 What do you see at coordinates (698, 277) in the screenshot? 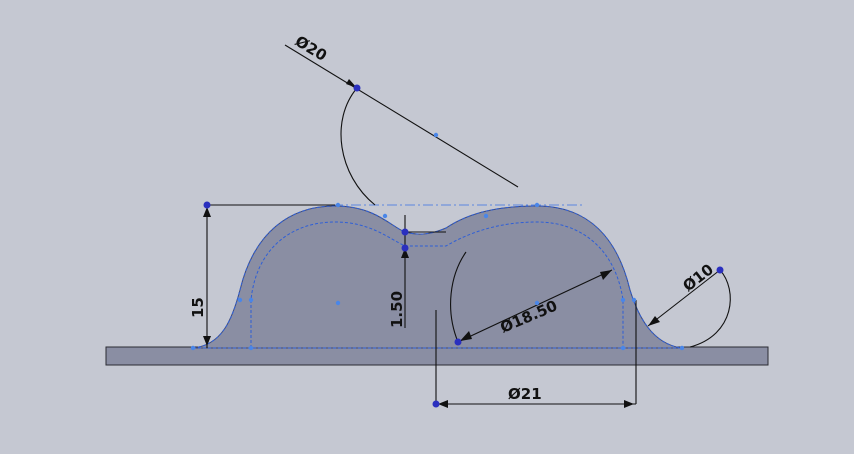
I see `dim-d10: Ø10` at bounding box center [698, 277].